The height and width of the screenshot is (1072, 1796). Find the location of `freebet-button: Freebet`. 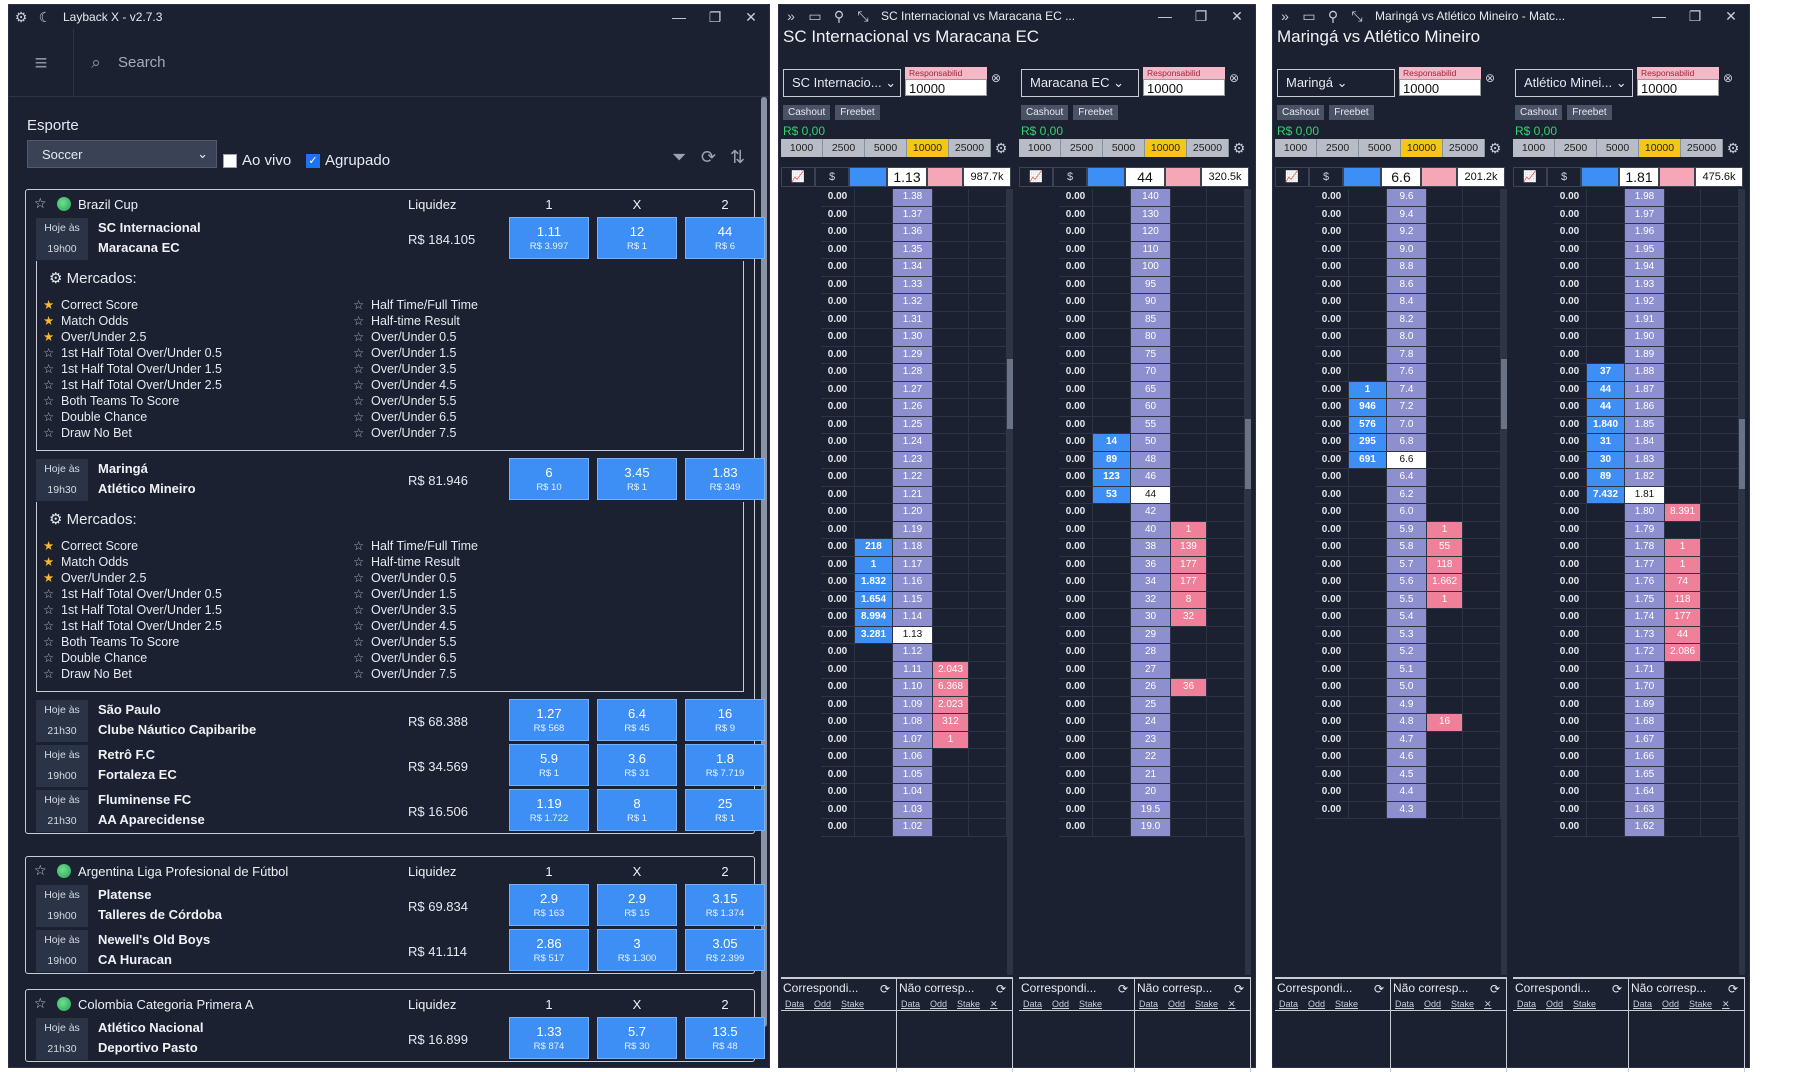

freebet-button: Freebet is located at coordinates (1095, 112).